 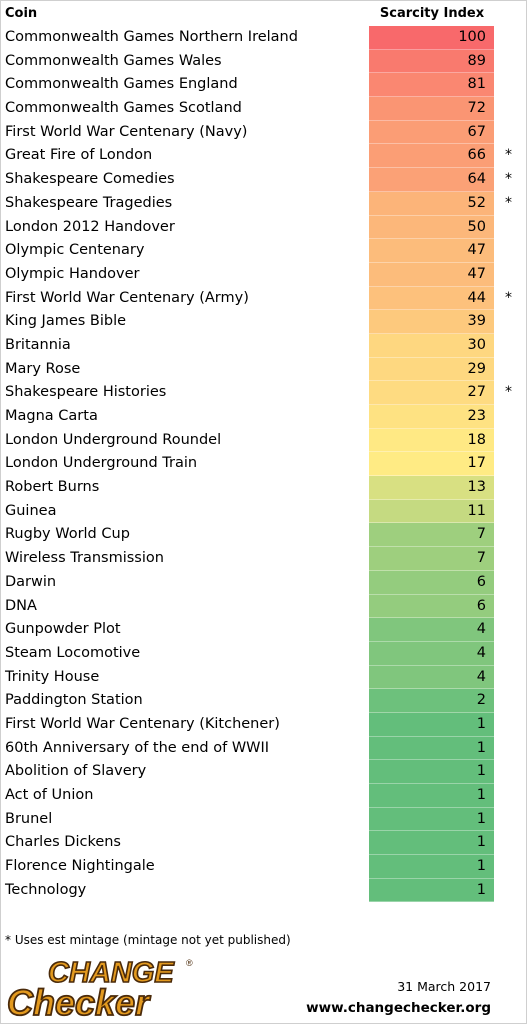 I want to click on table-row: Shakespeare Comedies 64 *, so click(x=263, y=180).